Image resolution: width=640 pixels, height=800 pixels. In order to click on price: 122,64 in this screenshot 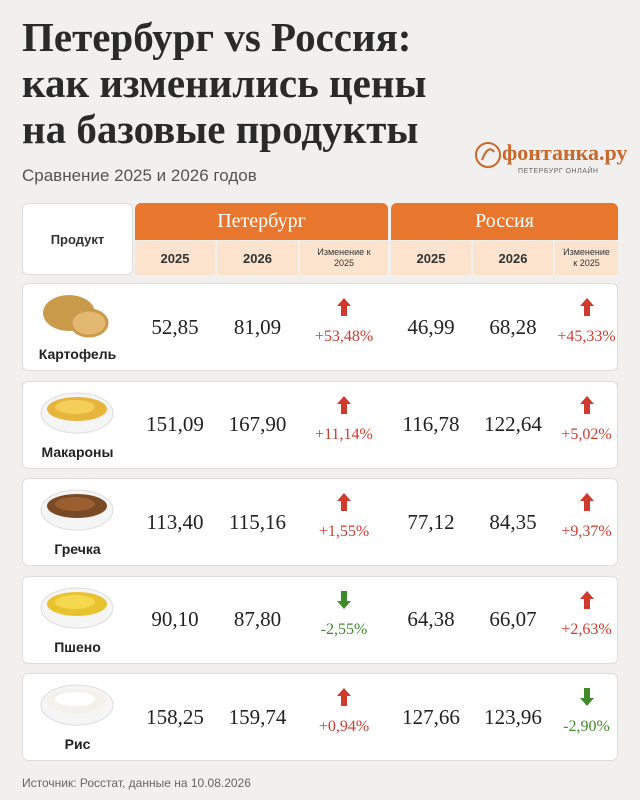, I will do `click(513, 424)`.